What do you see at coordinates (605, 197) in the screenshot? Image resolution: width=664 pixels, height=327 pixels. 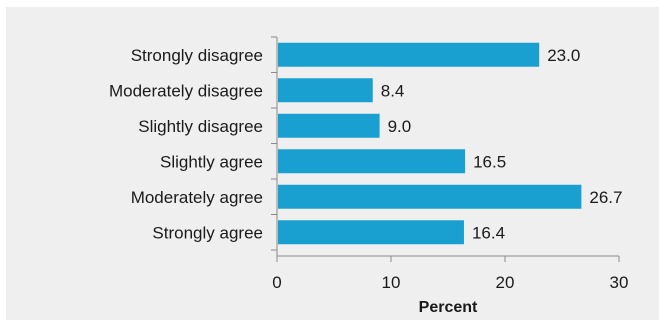 I see `value-label-4: 26.7` at bounding box center [605, 197].